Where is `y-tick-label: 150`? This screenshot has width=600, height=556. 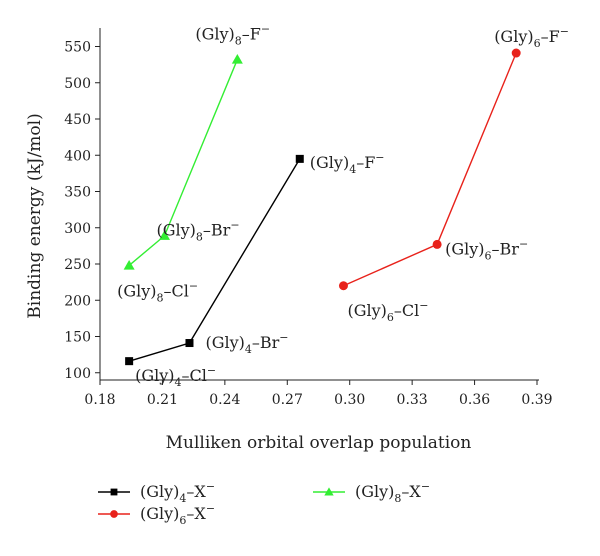 y-tick-label: 150 is located at coordinates (77, 338).